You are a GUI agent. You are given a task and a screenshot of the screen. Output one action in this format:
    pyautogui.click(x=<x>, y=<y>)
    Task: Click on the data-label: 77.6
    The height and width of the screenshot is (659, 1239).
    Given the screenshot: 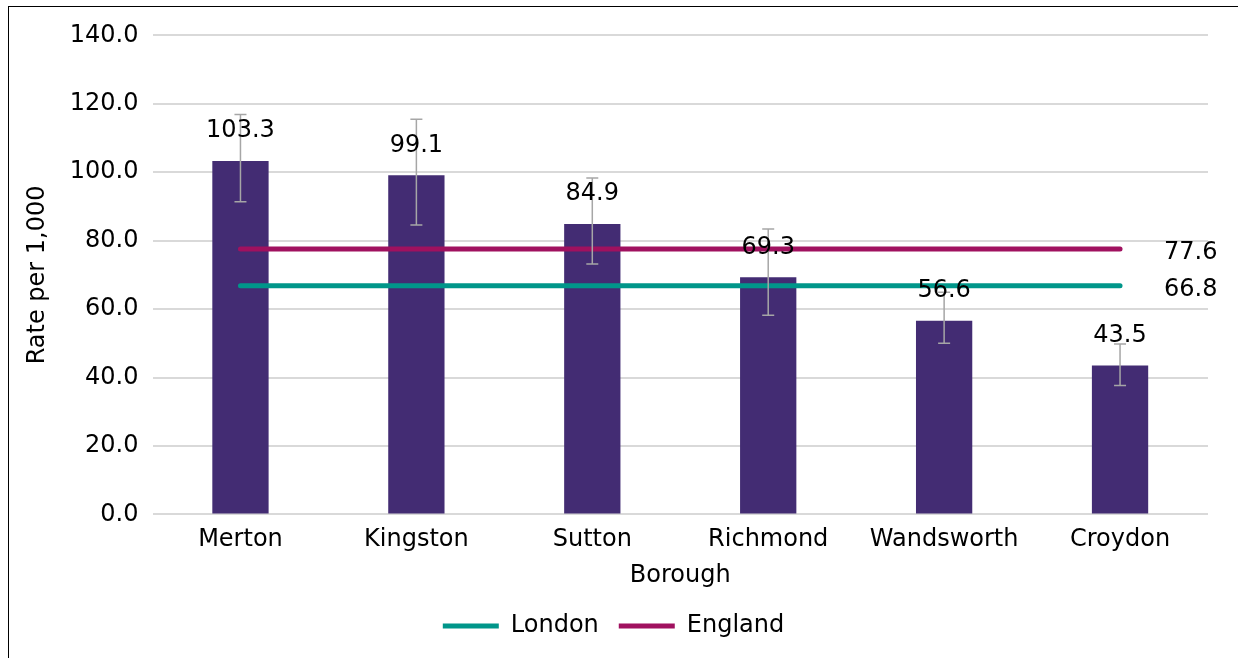 What is the action you would take?
    pyautogui.click(x=1191, y=251)
    